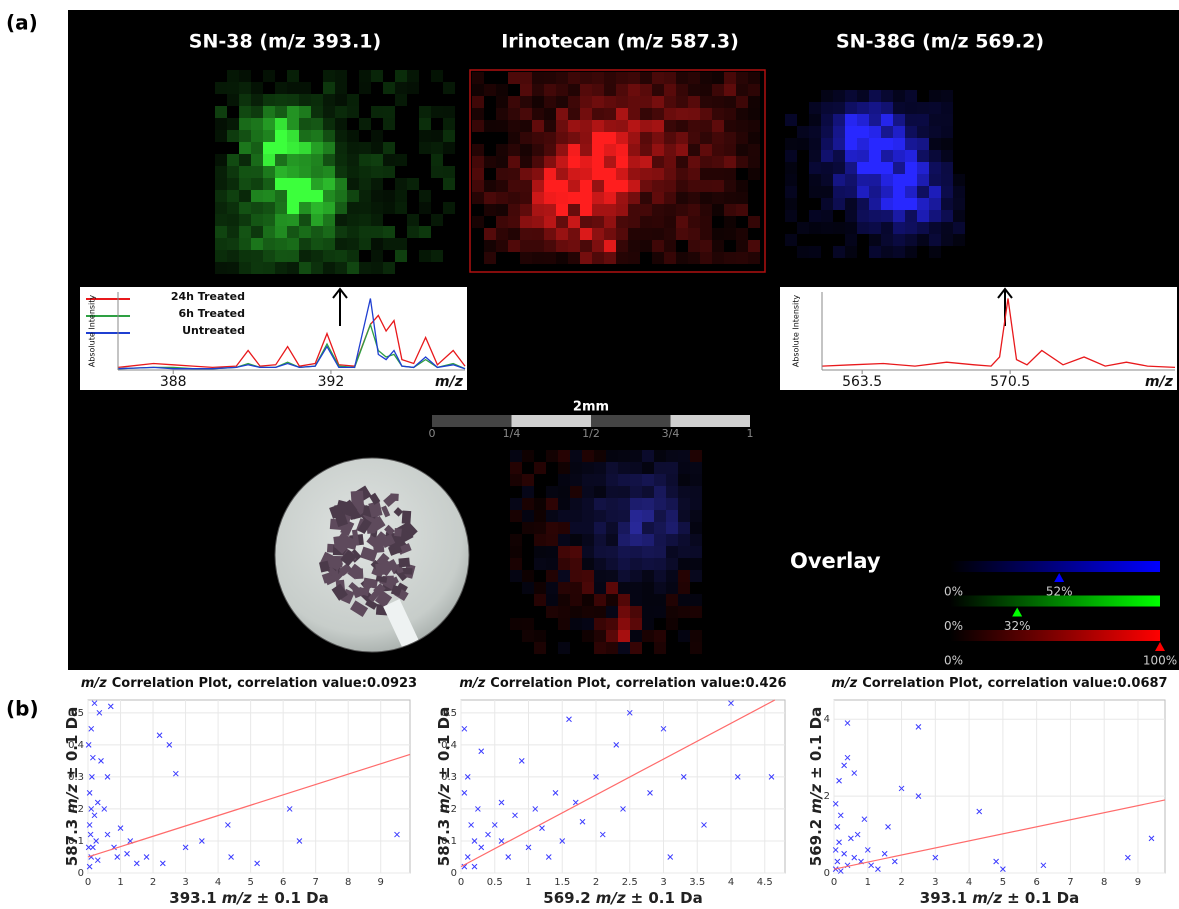 This screenshot has width=1179, height=909. What do you see at coordinates (697, 882) in the screenshot?
I see `x-tick-label: 3.5` at bounding box center [697, 882].